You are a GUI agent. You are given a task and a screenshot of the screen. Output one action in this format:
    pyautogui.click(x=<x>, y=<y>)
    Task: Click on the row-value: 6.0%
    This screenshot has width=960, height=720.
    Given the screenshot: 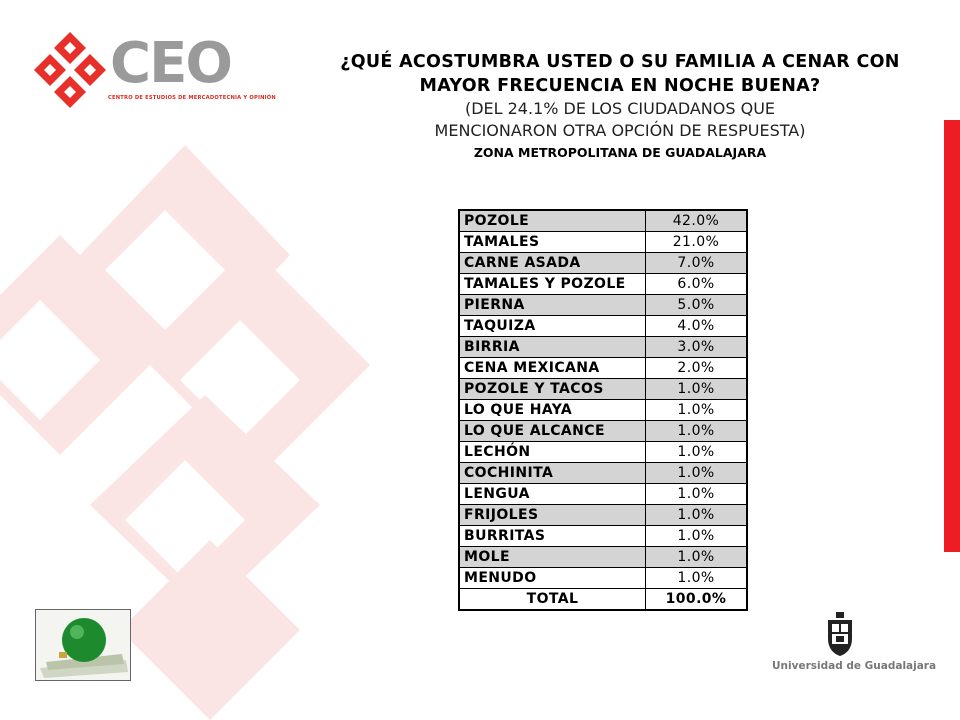 What is the action you would take?
    pyautogui.click(x=696, y=284)
    